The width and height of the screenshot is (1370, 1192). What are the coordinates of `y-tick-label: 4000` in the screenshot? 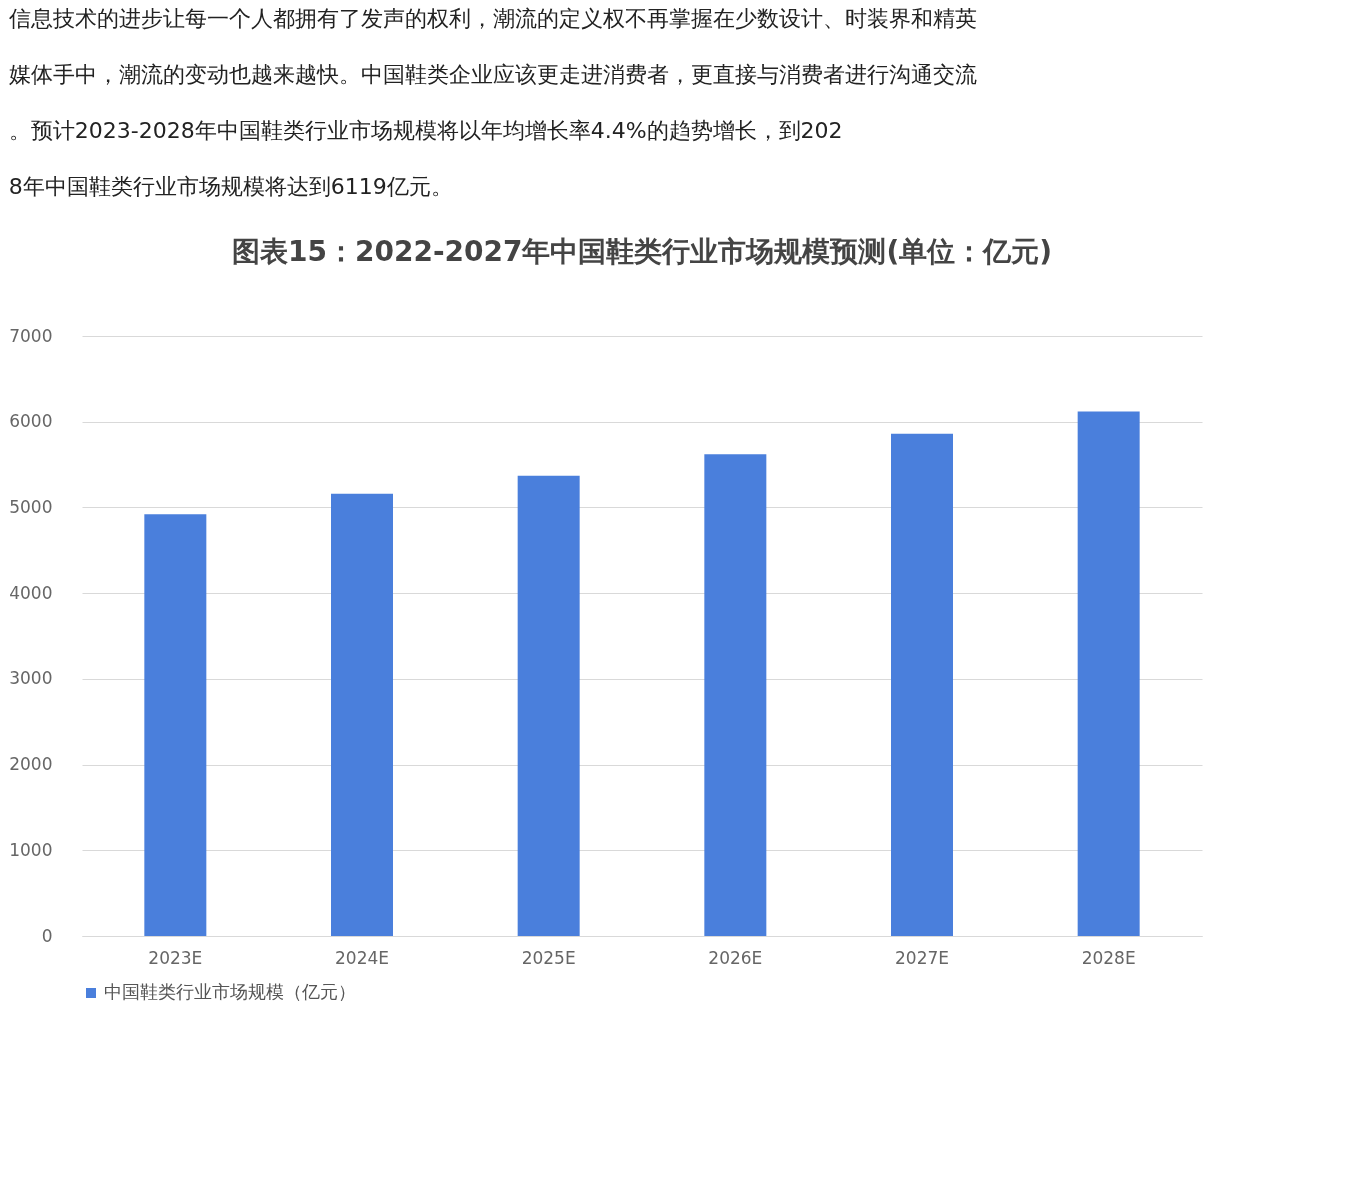 It's located at (31, 592).